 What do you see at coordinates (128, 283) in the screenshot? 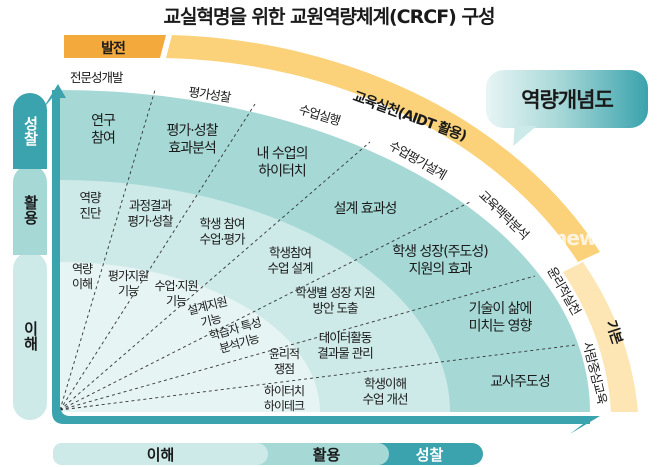
I see `cell-text: 평가지원 기능` at bounding box center [128, 283].